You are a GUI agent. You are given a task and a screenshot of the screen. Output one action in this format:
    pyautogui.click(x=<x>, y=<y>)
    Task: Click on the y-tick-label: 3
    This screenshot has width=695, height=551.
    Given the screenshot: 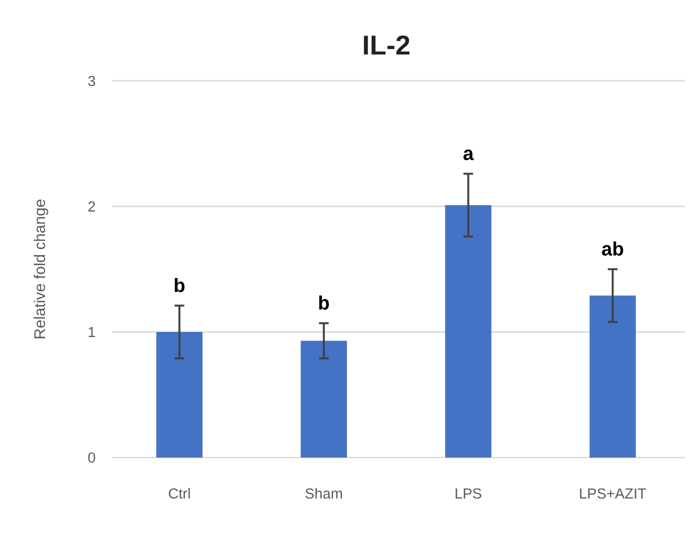 What is the action you would take?
    pyautogui.click(x=92, y=82)
    